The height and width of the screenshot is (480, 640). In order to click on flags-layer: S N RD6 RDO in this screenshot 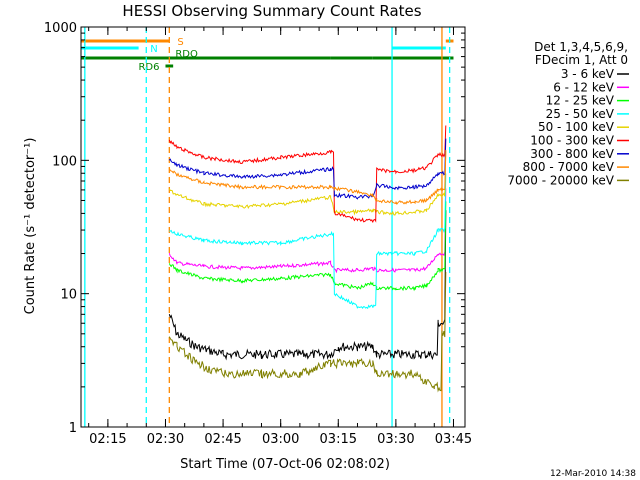, I will do `click(267, 55)`.